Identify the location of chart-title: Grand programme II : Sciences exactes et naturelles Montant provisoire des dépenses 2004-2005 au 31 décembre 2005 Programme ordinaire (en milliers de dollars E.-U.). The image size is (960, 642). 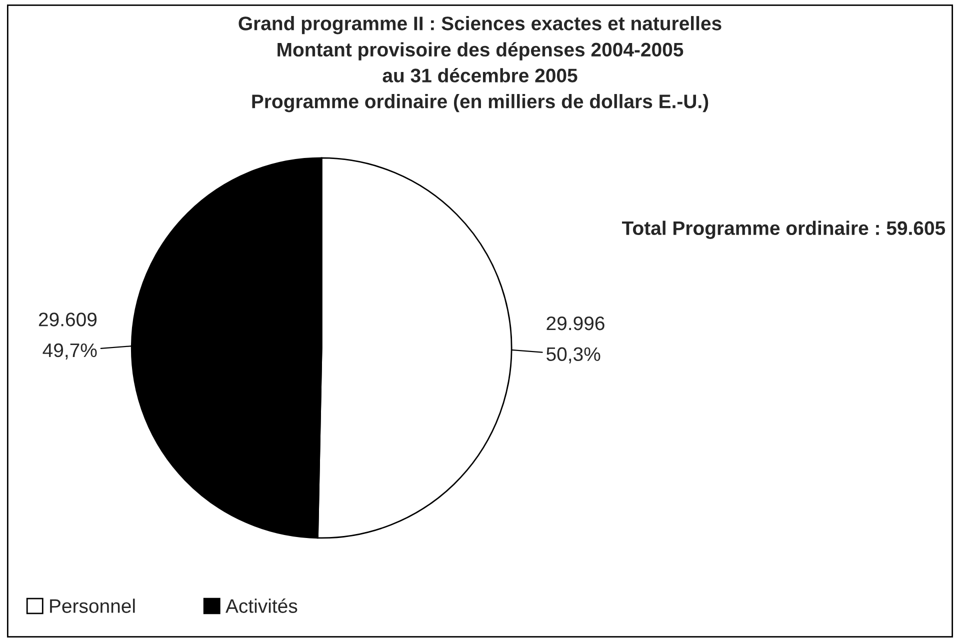
(480, 64).